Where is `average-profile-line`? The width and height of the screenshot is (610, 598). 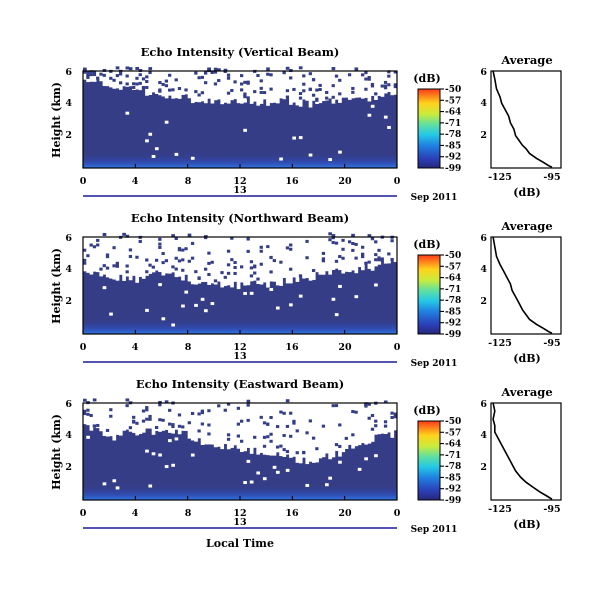
average-profile-line is located at coordinates (522, 119).